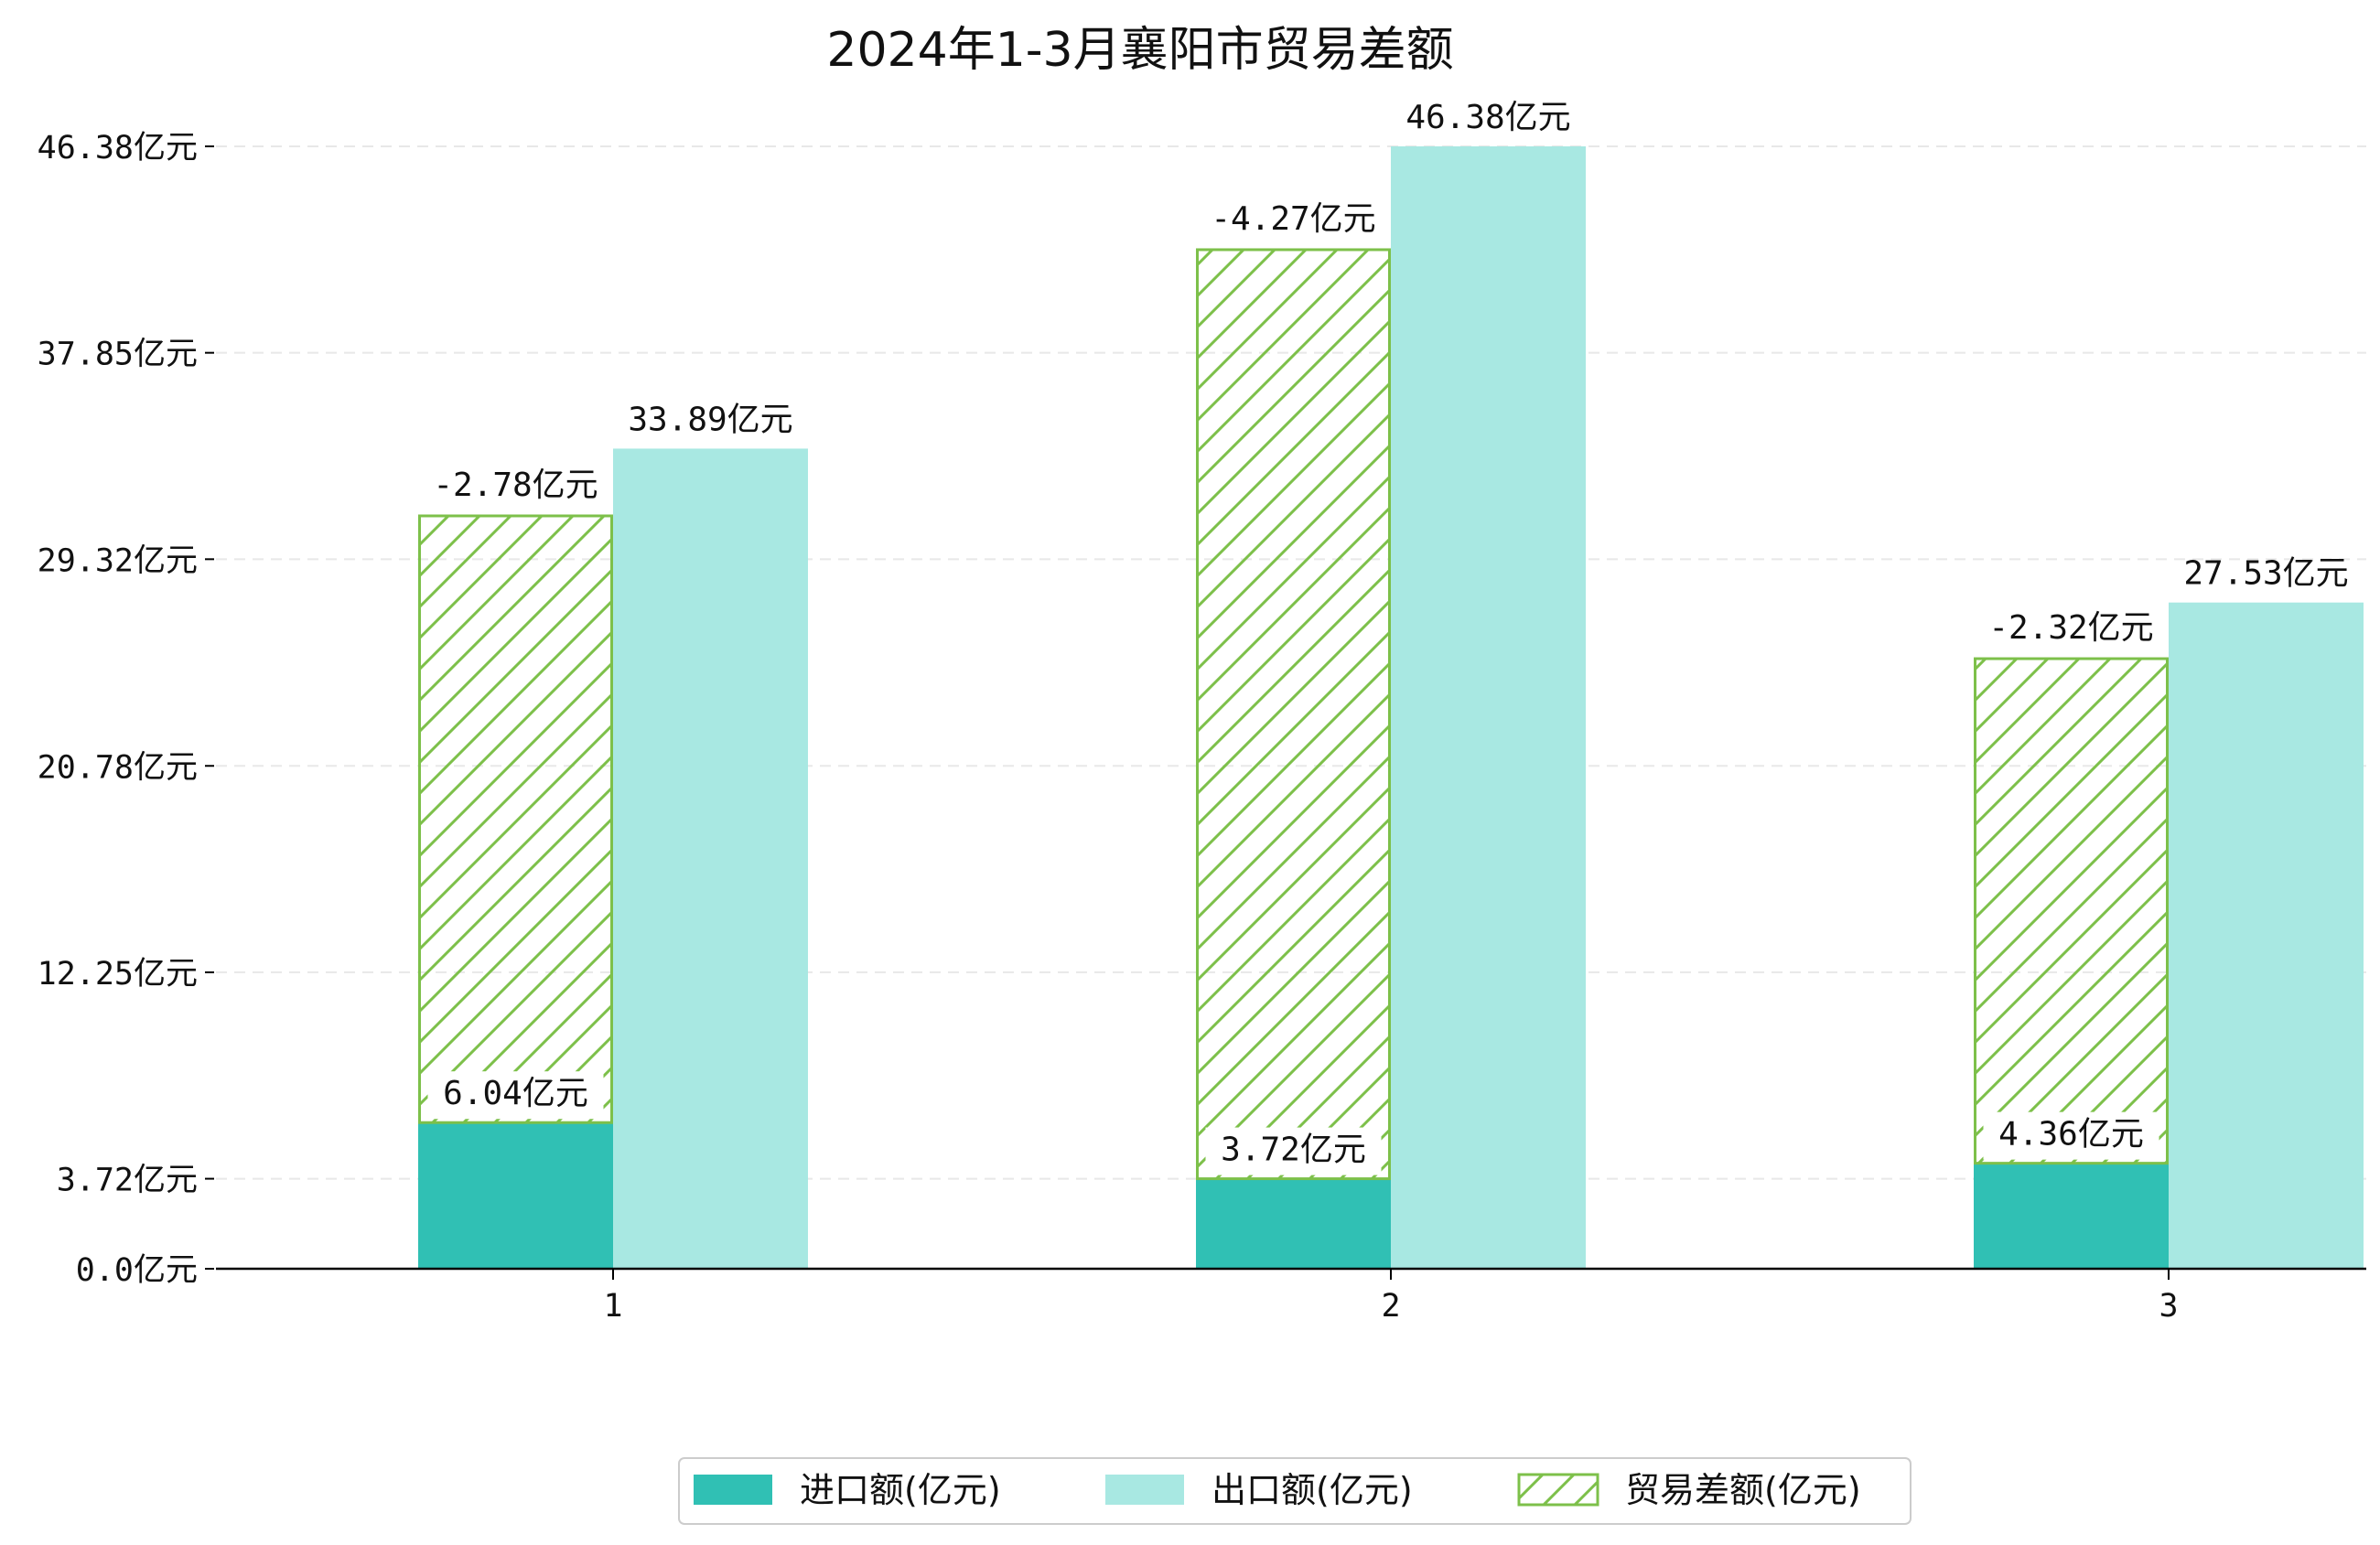 Image resolution: width=2380 pixels, height=1545 pixels. What do you see at coordinates (900, 1490) in the screenshot?
I see `legend-label-import: 进口额(亿元)` at bounding box center [900, 1490].